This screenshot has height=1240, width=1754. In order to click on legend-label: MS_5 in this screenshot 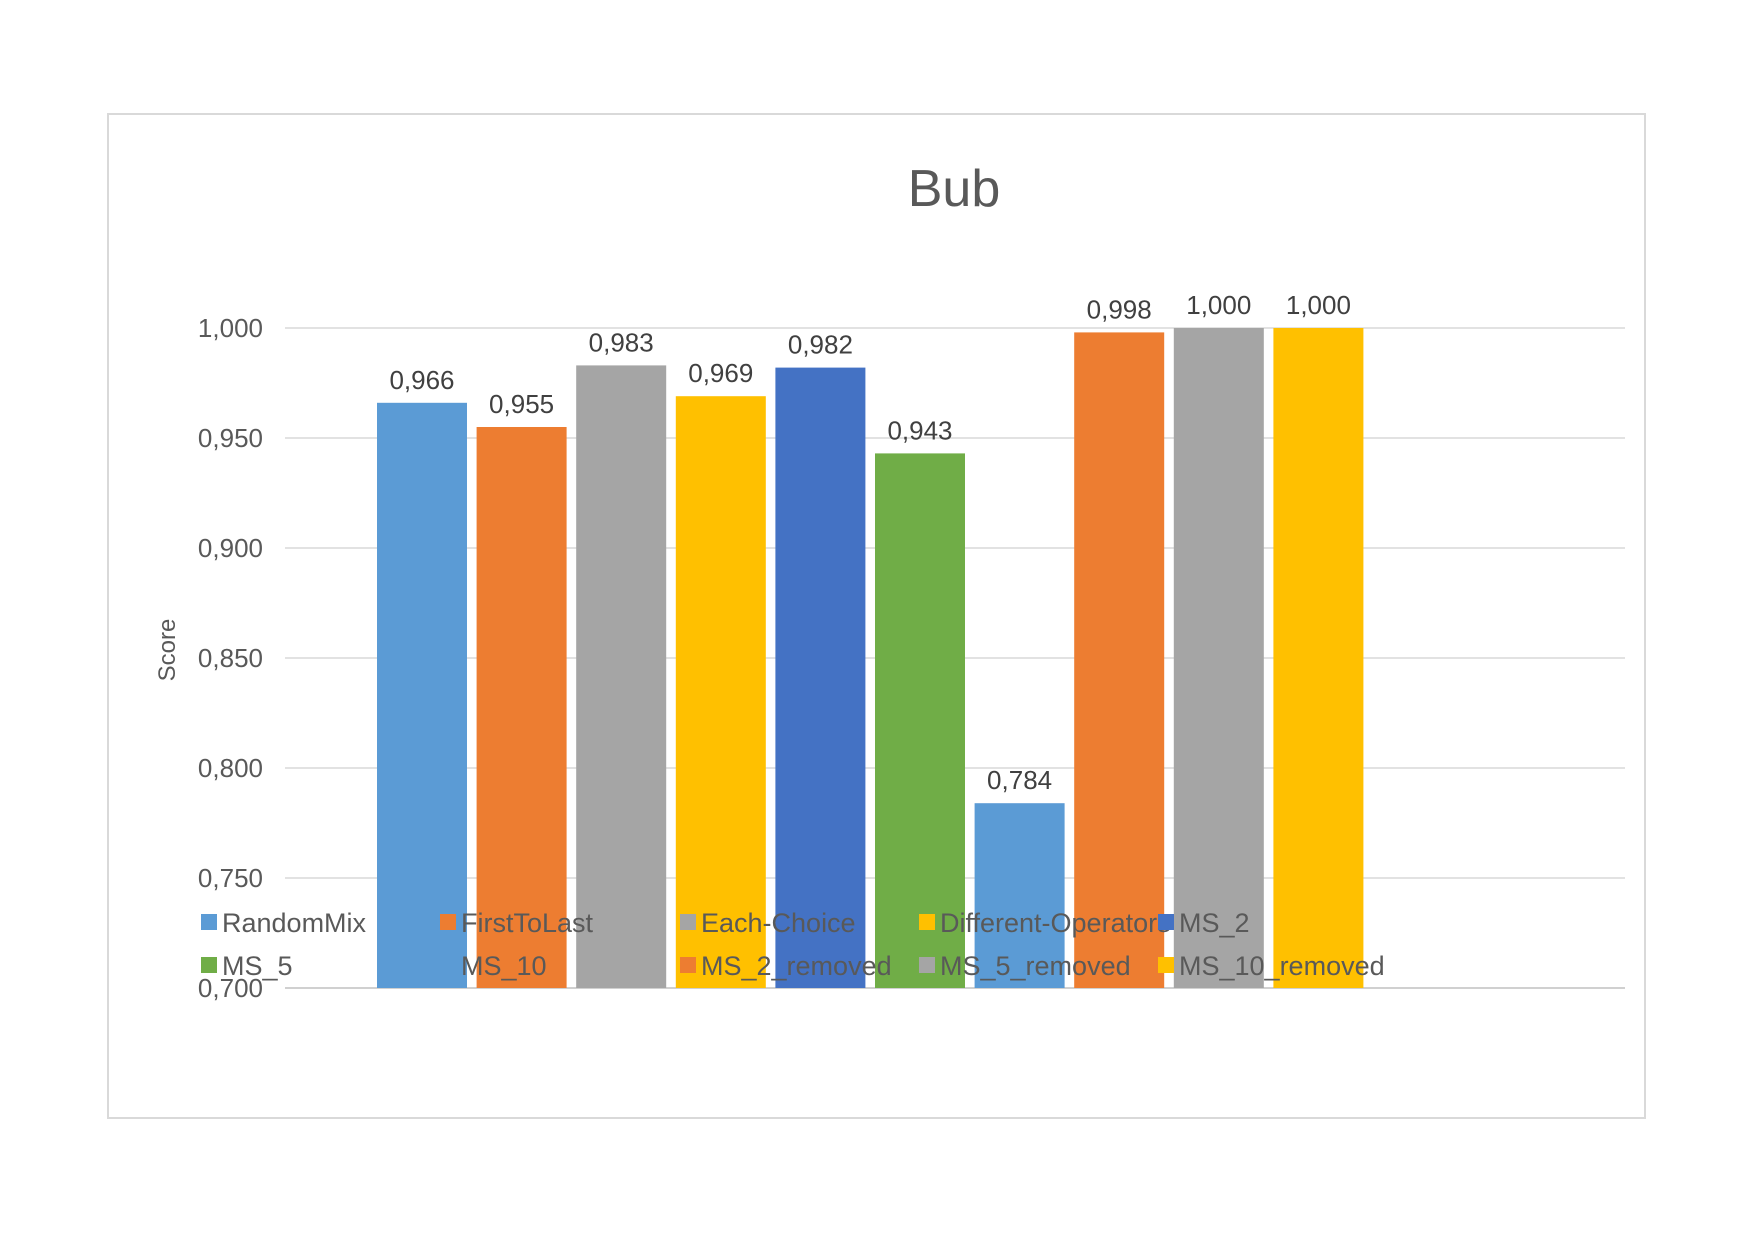, I will do `click(257, 966)`.